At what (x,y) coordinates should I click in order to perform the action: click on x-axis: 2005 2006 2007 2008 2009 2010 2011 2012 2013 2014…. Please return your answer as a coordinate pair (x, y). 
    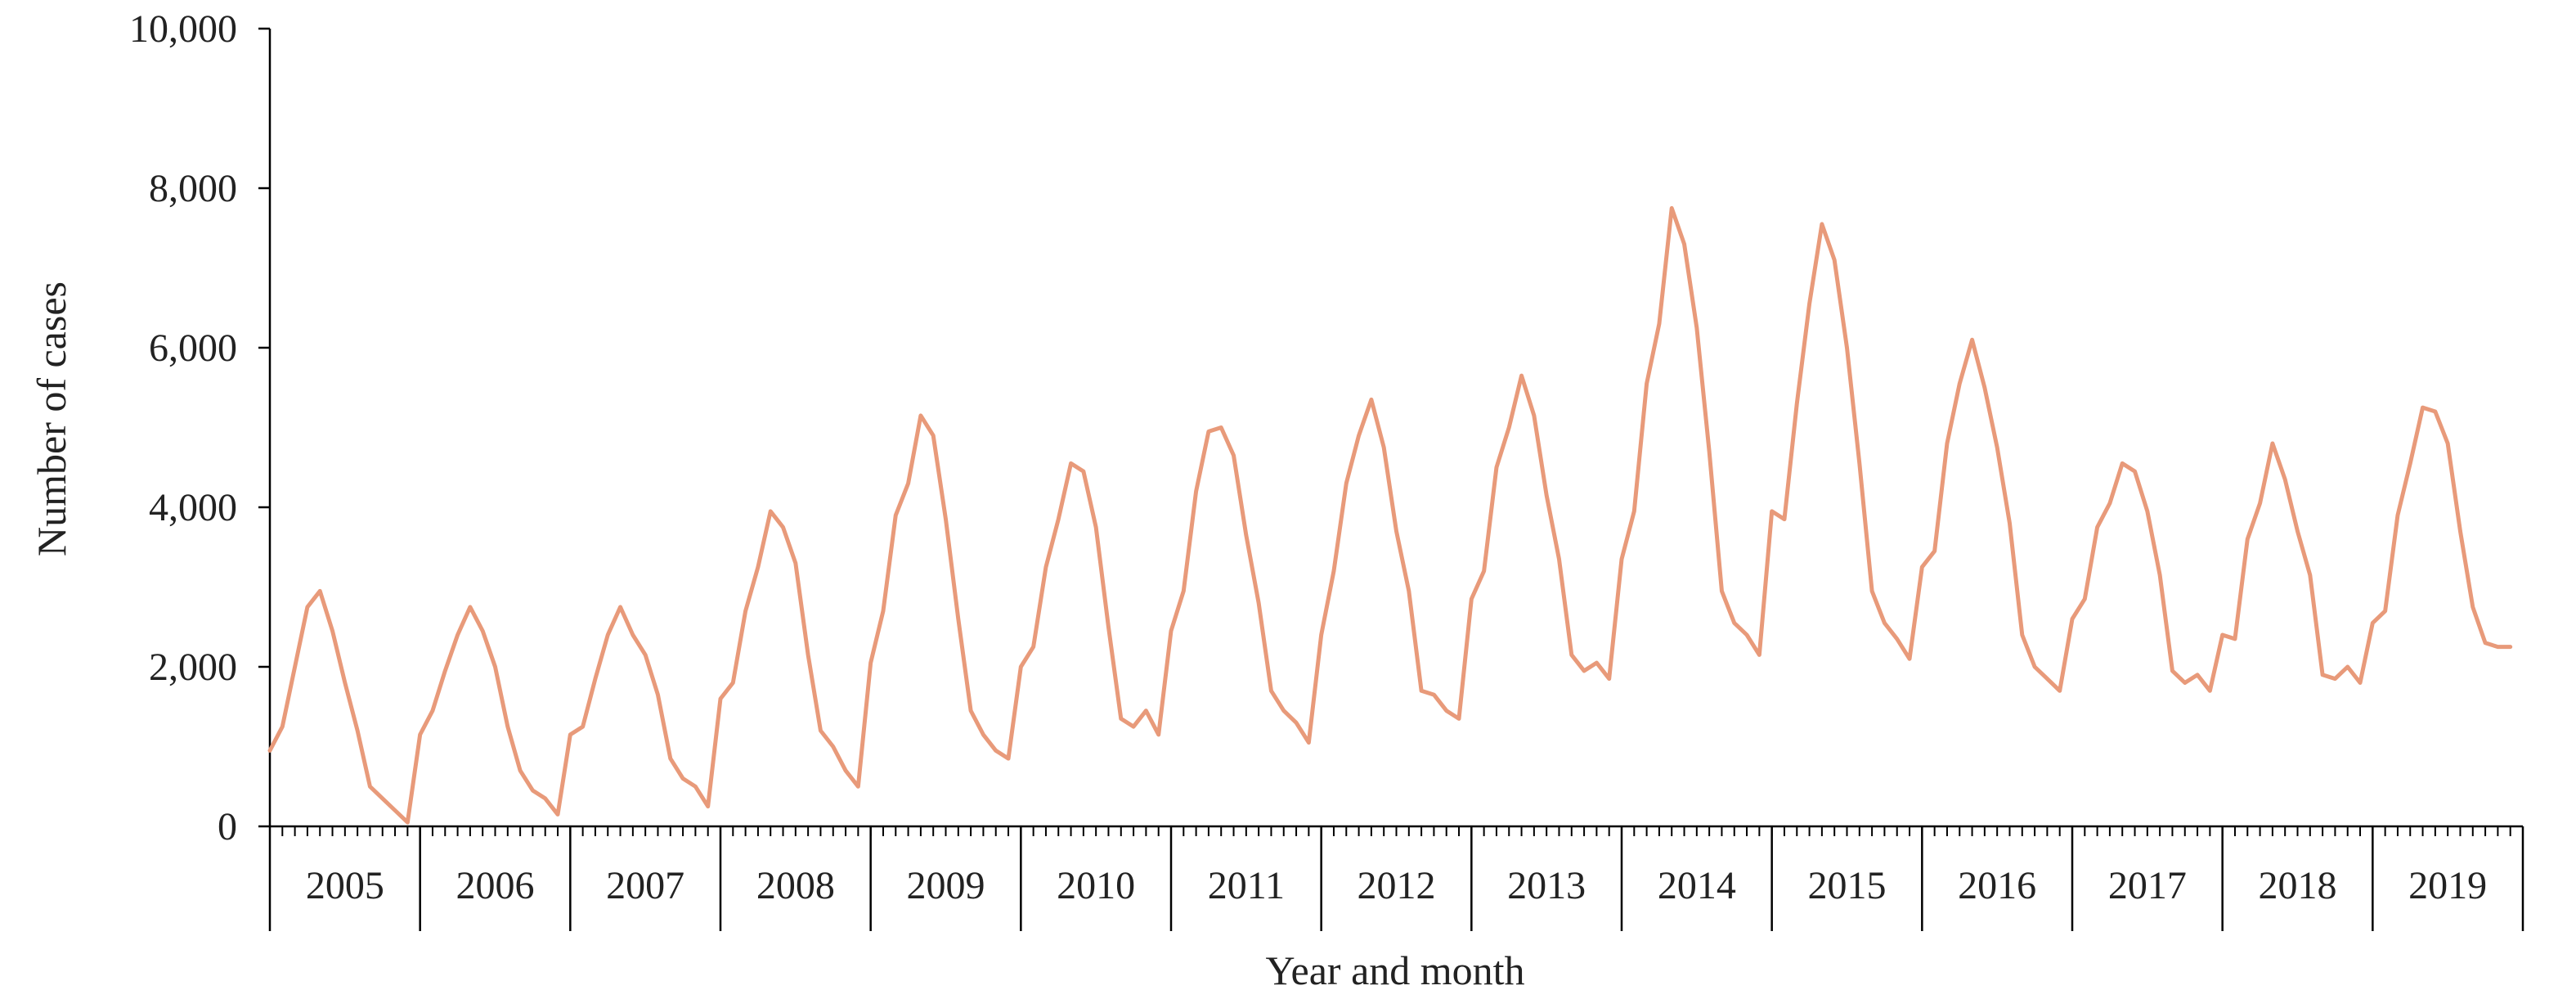
    Looking at the image, I should click on (1396, 878).